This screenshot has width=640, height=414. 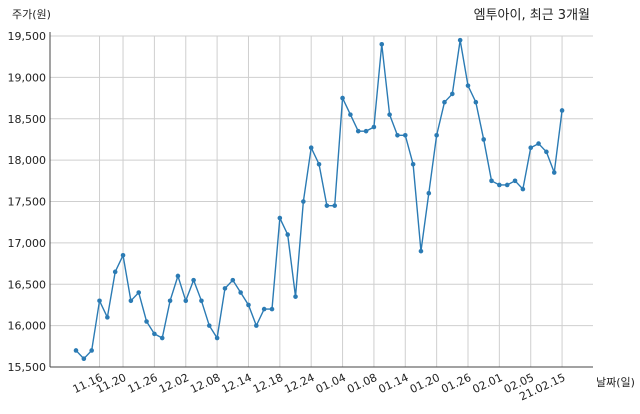 What do you see at coordinates (27, 119) in the screenshot?
I see `y-tick-label: 18,500` at bounding box center [27, 119].